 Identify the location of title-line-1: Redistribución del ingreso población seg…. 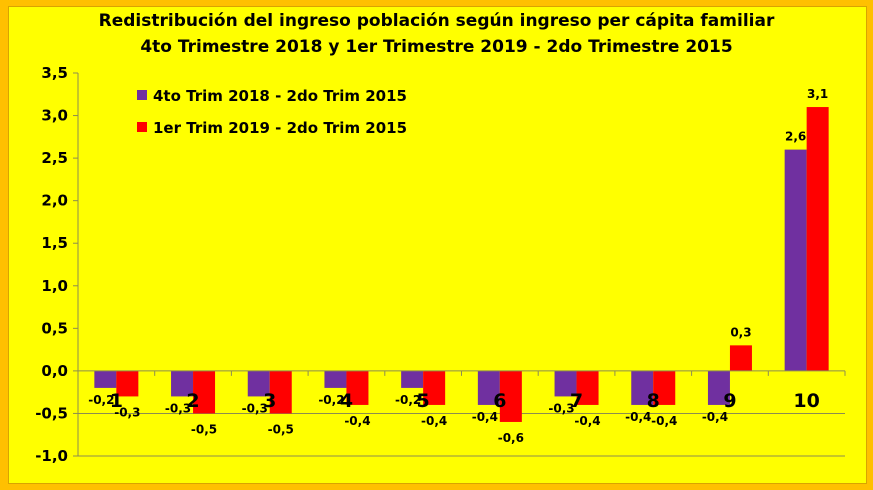
(436, 21).